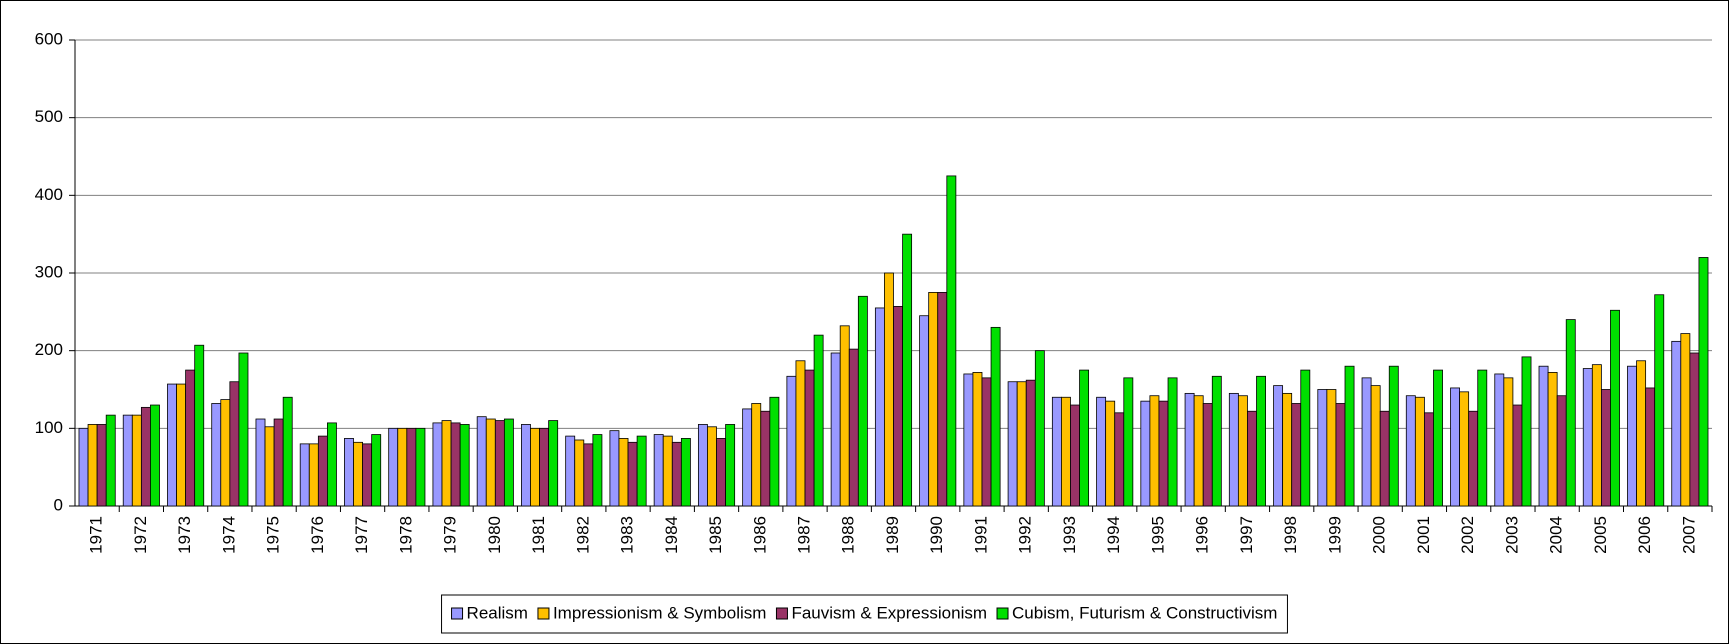 The image size is (1729, 644). What do you see at coordinates (494, 535) in the screenshot?
I see `x-tick-label: 1980` at bounding box center [494, 535].